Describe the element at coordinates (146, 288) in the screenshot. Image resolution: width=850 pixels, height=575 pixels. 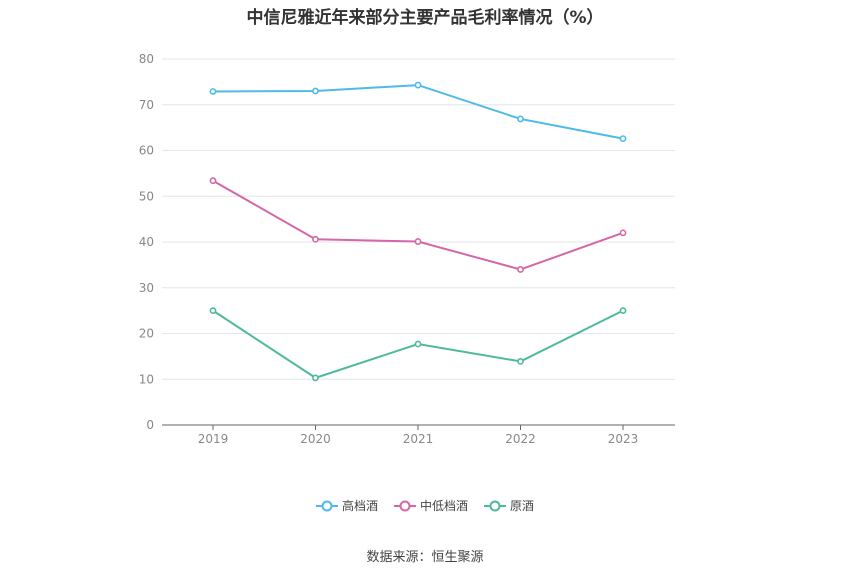
I see `y-tick-label: 30` at that location.